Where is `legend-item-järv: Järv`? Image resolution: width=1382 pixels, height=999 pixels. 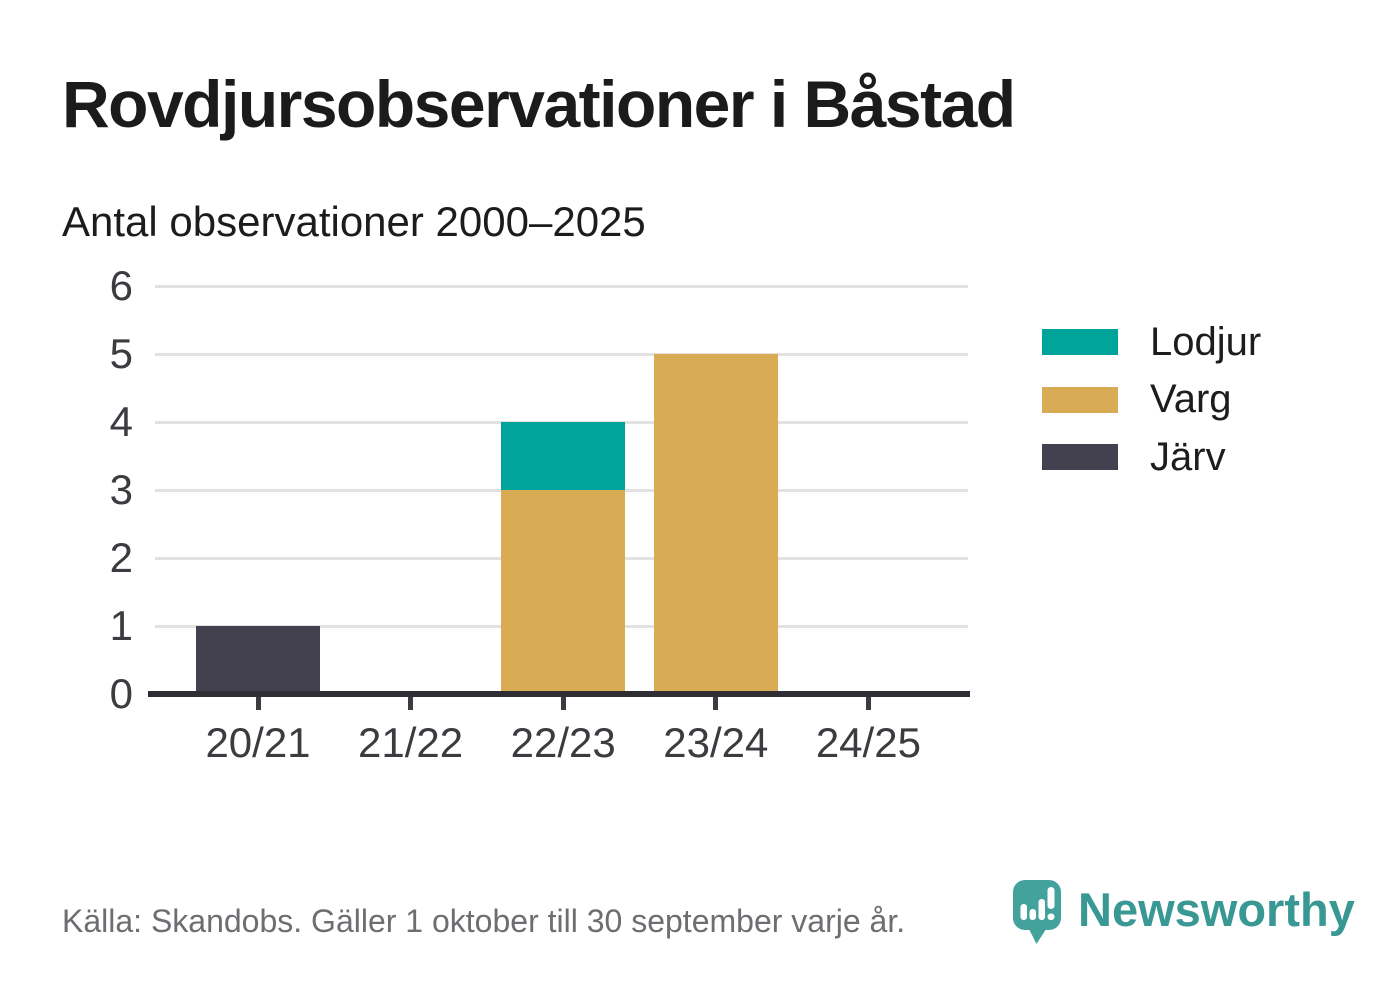
legend-item-järv: Järv is located at coordinates (1134, 457).